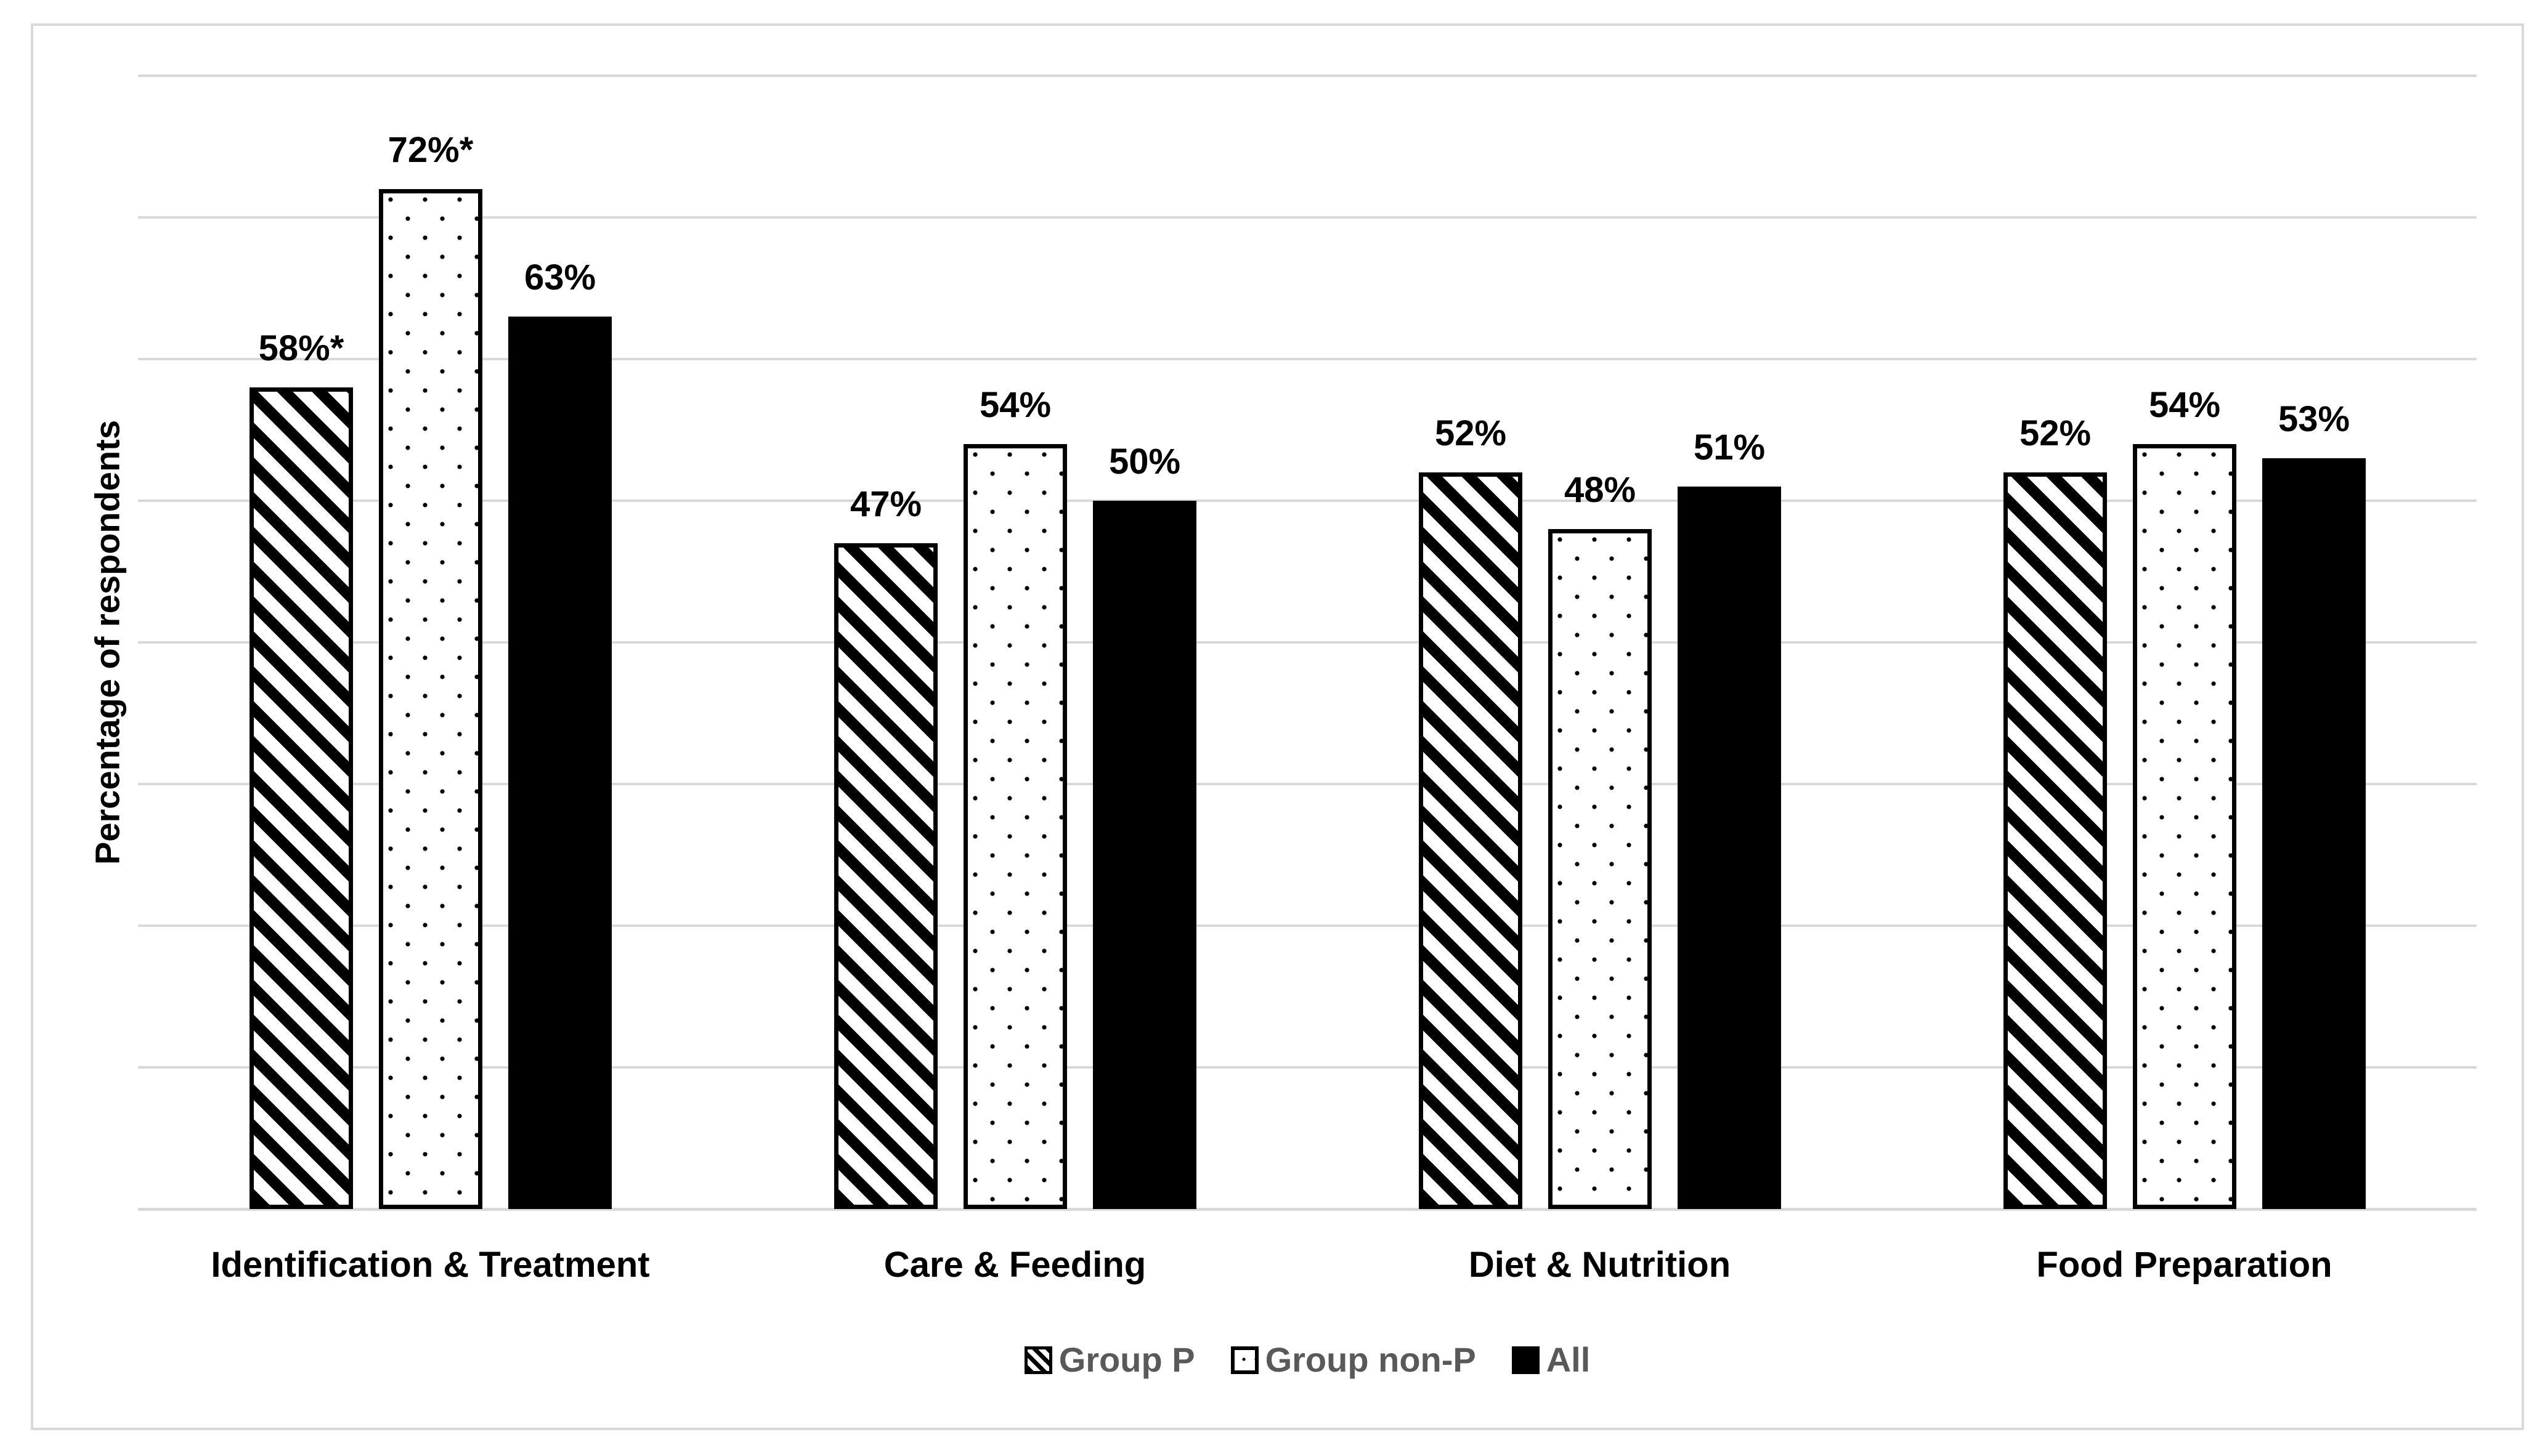  I want to click on legend-item-all: All, so click(1551, 1359).